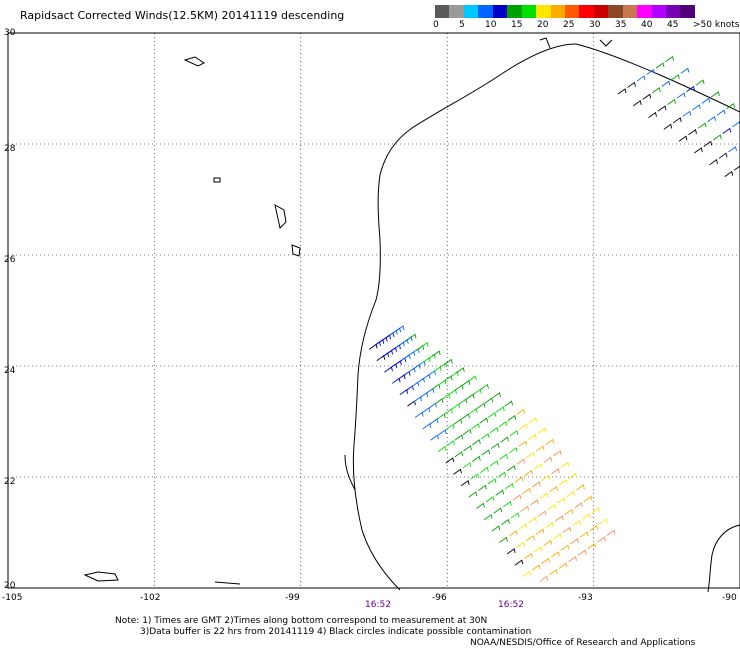 The width and height of the screenshot is (740, 650). I want to click on mexico-coast-south, so click(350, 472).